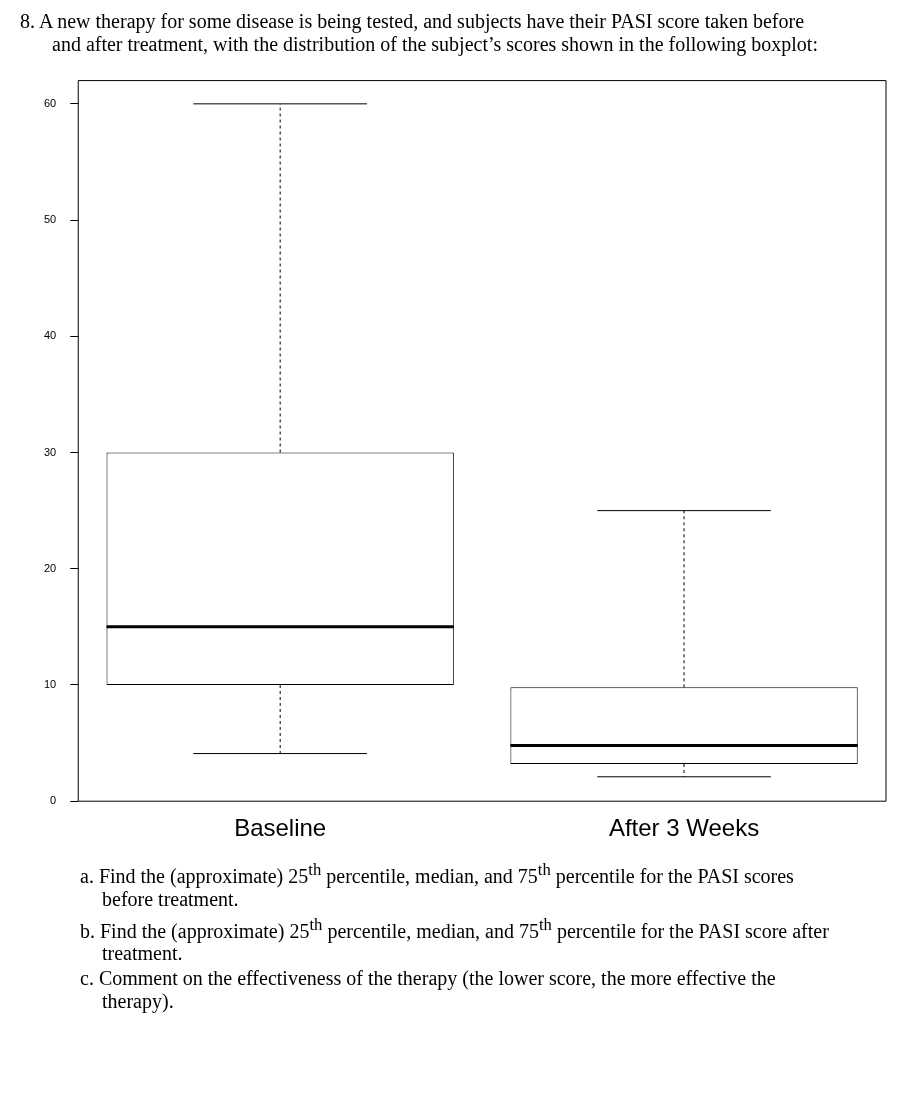 The width and height of the screenshot is (902, 1102). What do you see at coordinates (50, 451) in the screenshot?
I see `y-tick-label: 30` at bounding box center [50, 451].